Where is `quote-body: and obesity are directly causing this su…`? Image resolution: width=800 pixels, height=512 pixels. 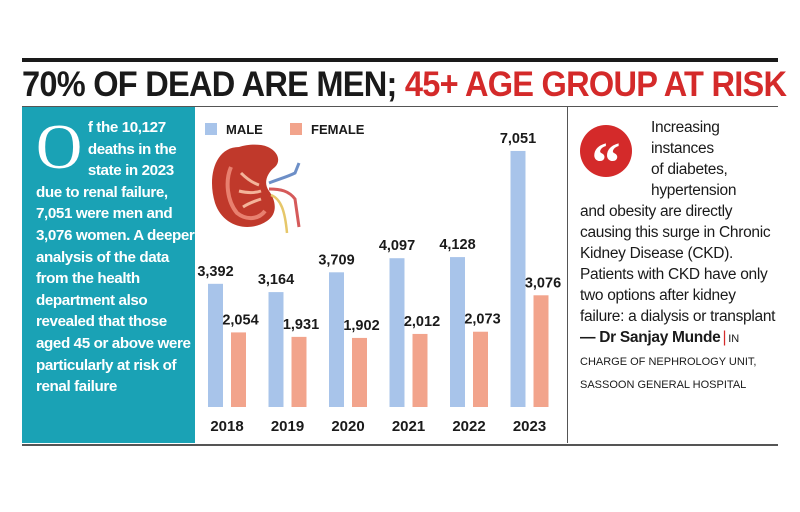
quote-body: and obesity are directly causing this su… is located at coordinates (678, 264).